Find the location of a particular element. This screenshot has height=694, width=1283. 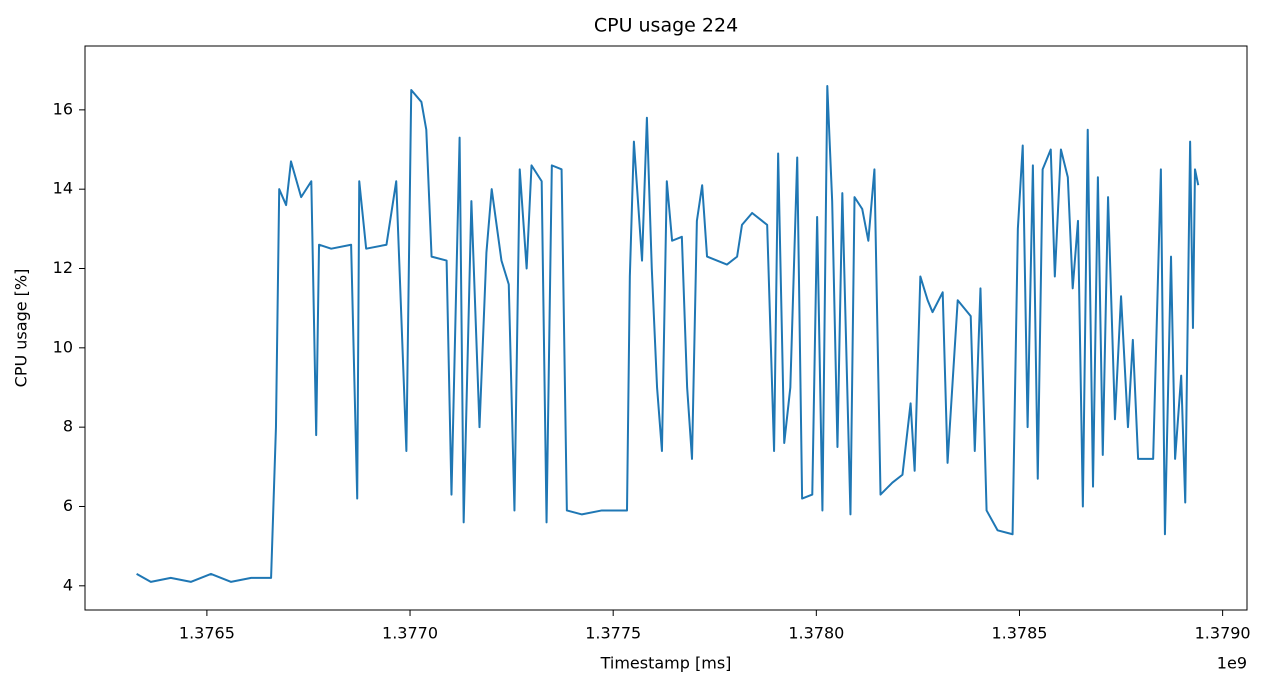

y-tick-label: 6 is located at coordinates (68, 505).